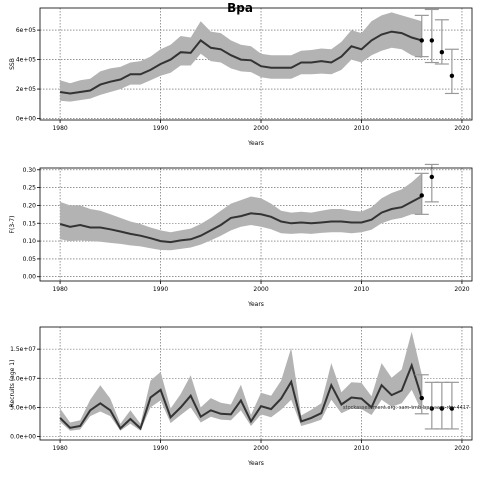  I want to click on fbar-x-tick-label: 2010, so click(361, 289).